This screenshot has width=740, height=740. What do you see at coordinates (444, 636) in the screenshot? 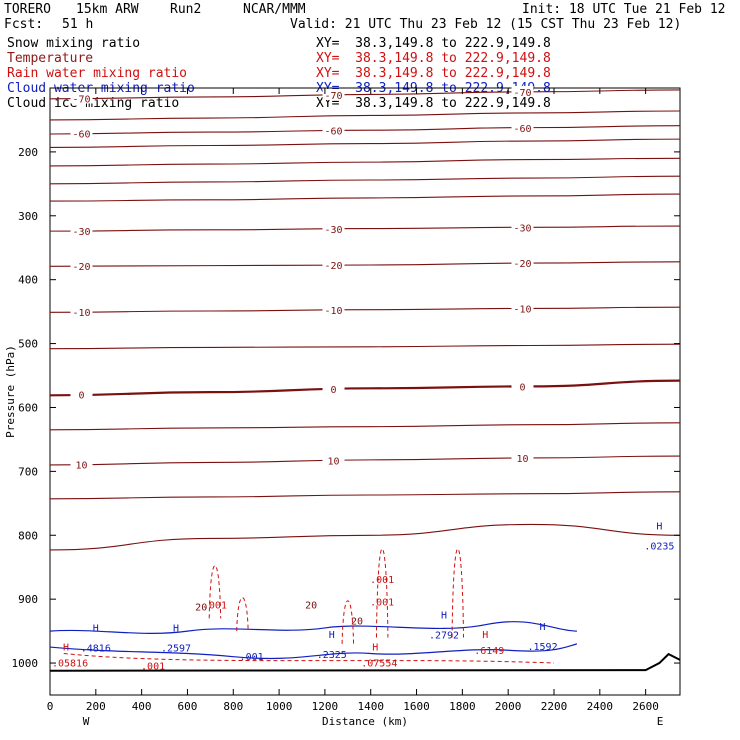
I see `cloud-water-max-value: .2792` at bounding box center [444, 636].